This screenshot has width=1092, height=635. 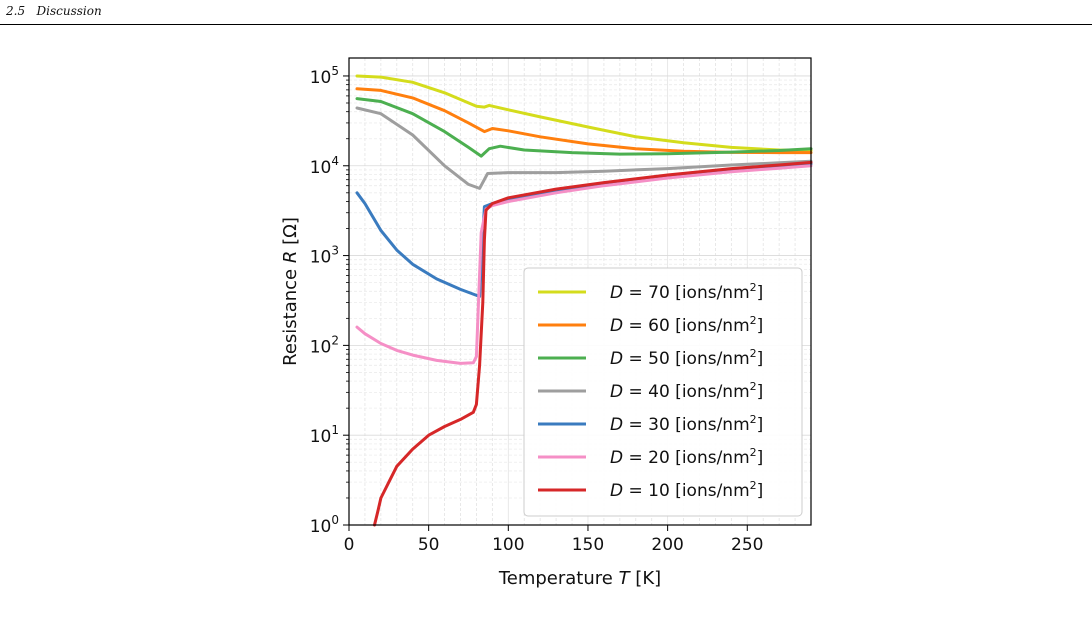 I want to click on y-tick-label: 10⁴, so click(x=324, y=166).